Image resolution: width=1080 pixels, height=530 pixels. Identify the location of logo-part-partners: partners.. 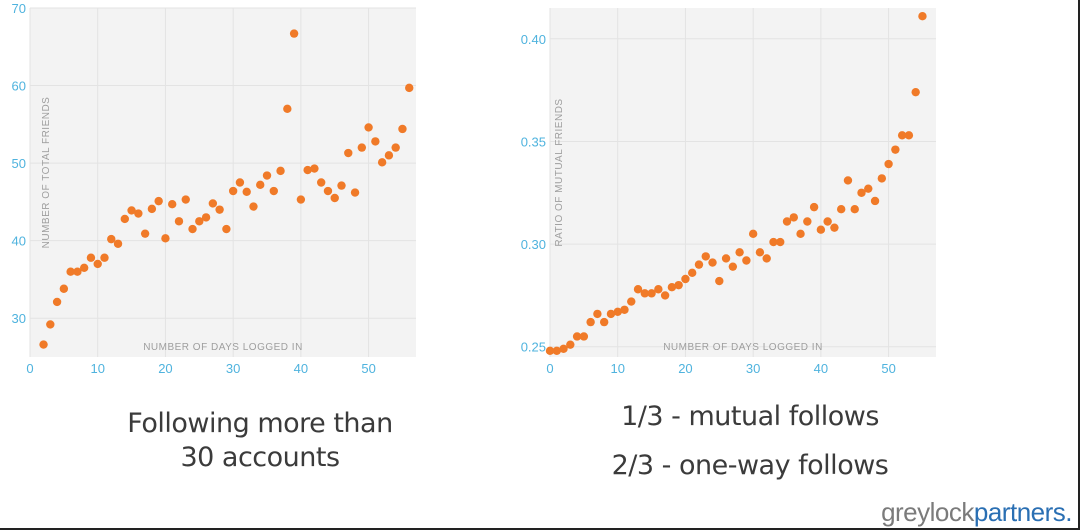
(1023, 512).